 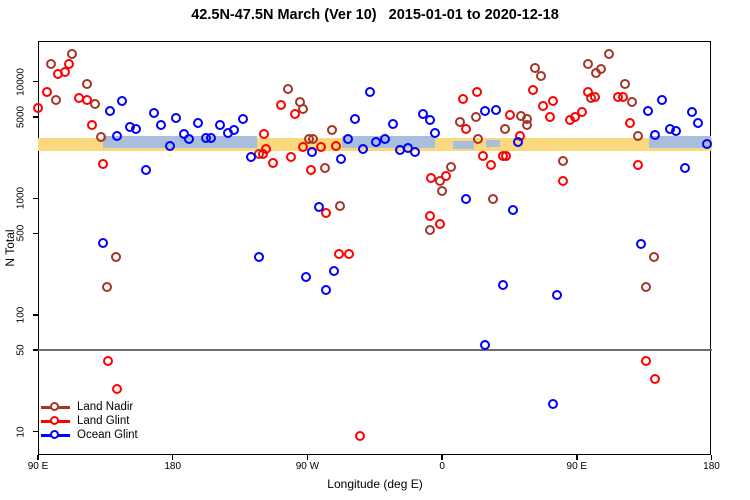 I want to click on y-tick-label: 50, so click(x=21, y=350).